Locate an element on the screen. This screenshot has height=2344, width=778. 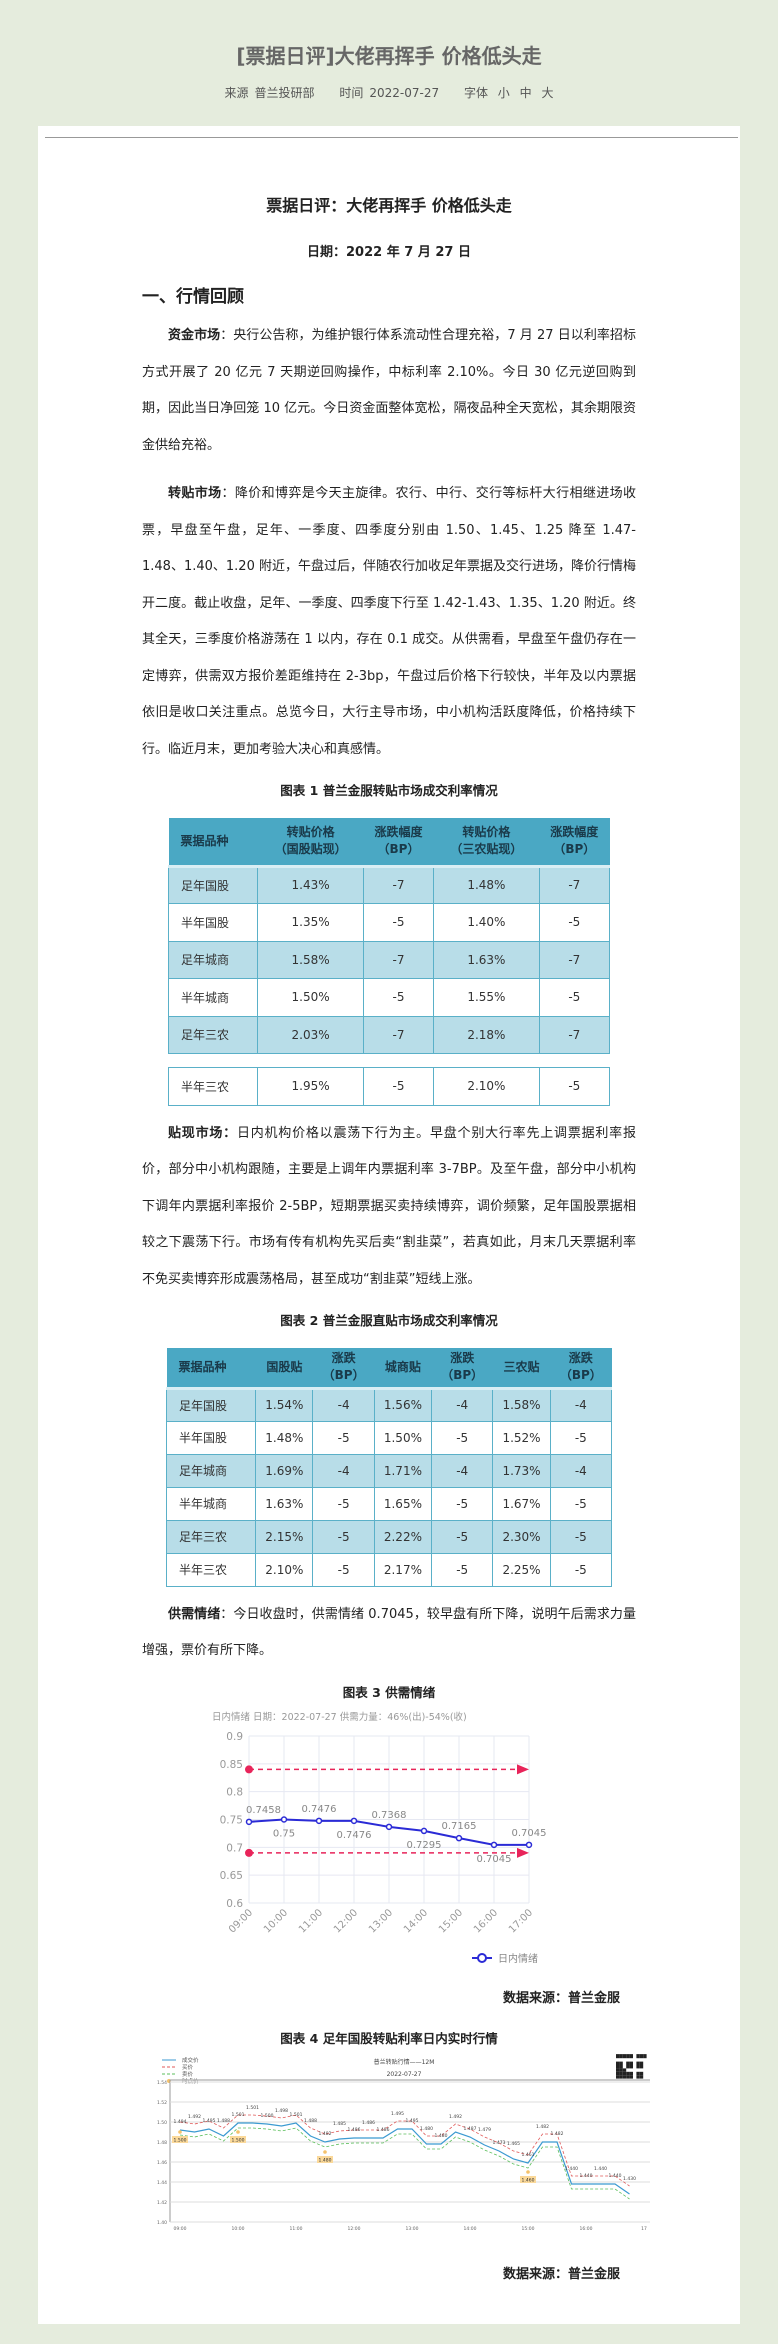
header-text: 涨跌 is located at coordinates (580, 1358).